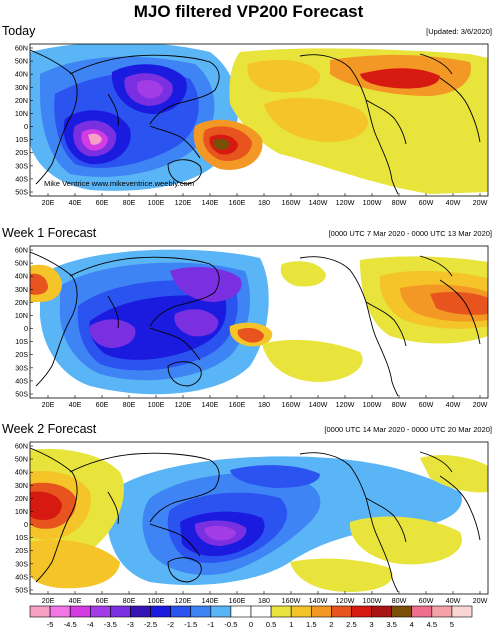 Image resolution: width=497 pixels, height=632 pixels. Describe the element at coordinates (19, 31) in the screenshot. I see `panel-title: Today` at that location.